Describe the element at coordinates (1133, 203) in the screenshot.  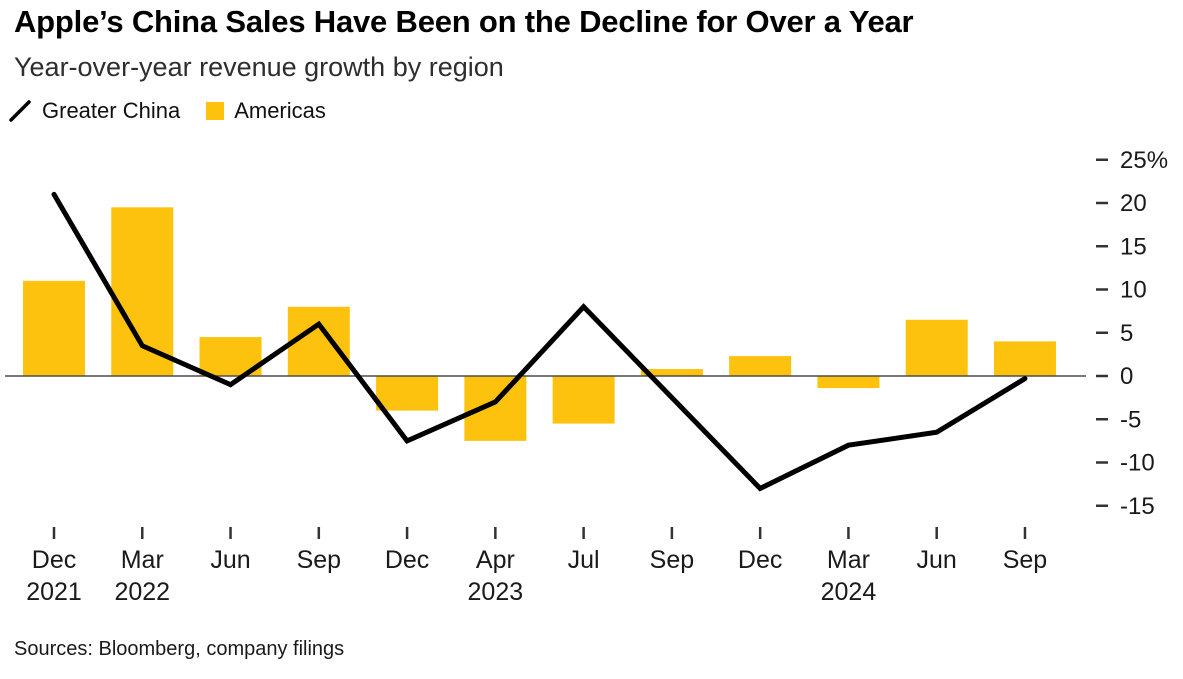
I see `y-tick-label: 20` at that location.